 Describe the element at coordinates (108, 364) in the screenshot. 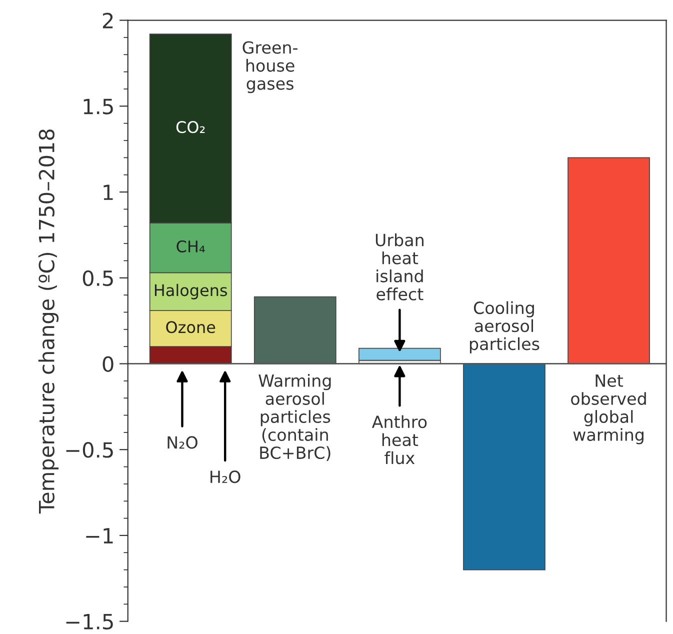

I see `y-tick-label: 0` at that location.